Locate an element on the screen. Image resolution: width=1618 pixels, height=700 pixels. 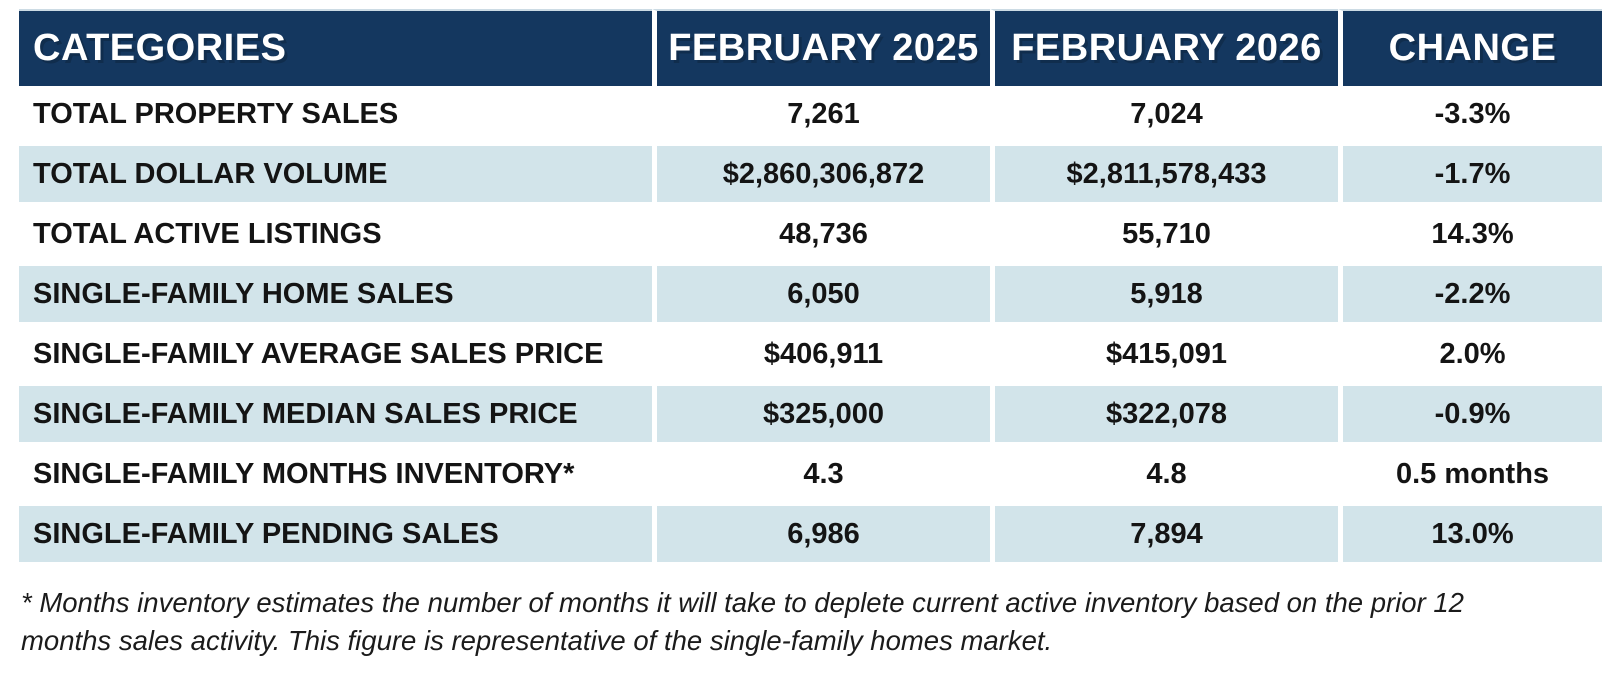
category-cell: TOTAL DOLLAR VOLUME is located at coordinates (335, 176).